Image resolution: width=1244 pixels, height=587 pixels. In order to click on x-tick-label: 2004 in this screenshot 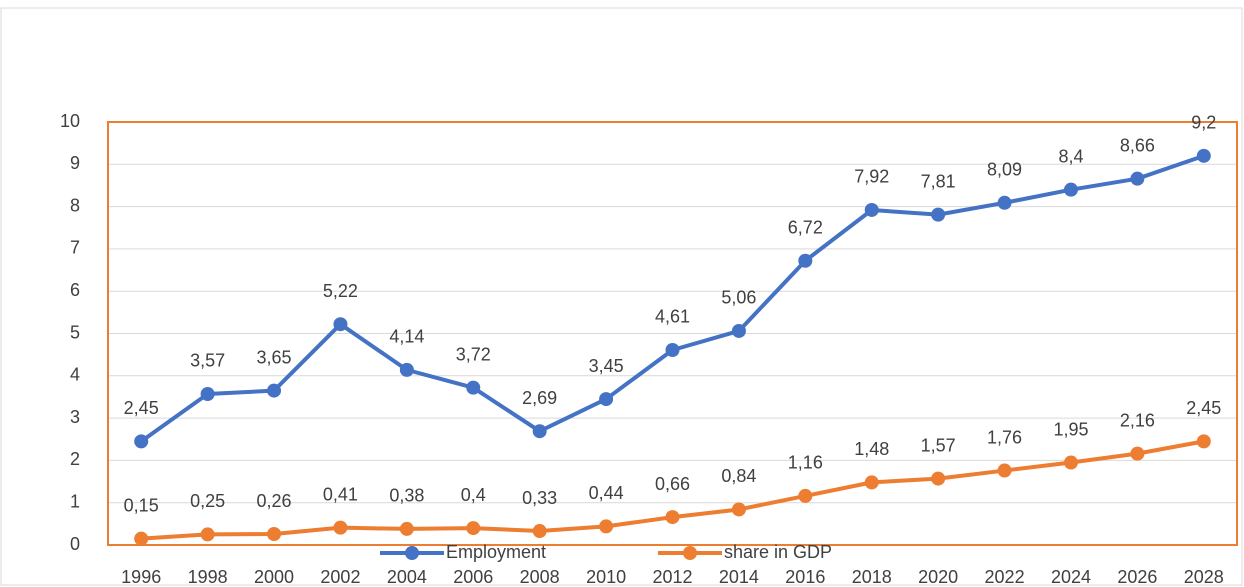, I will do `click(407, 577)`.